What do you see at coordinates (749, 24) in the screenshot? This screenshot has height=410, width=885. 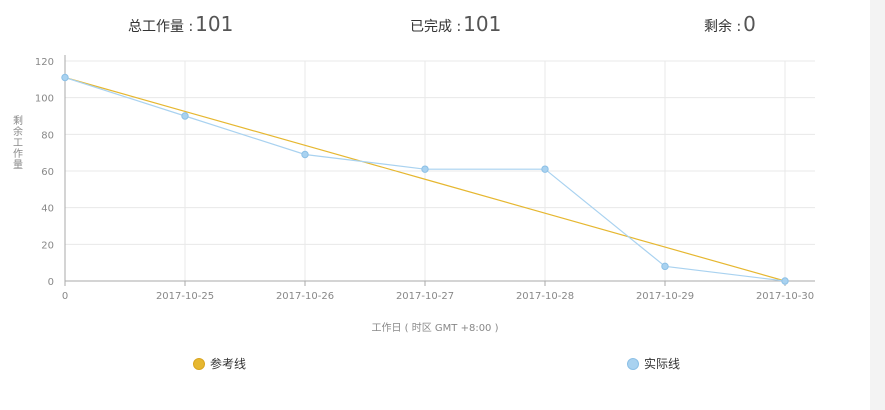 I see `stat-remain-value: 0` at bounding box center [749, 24].